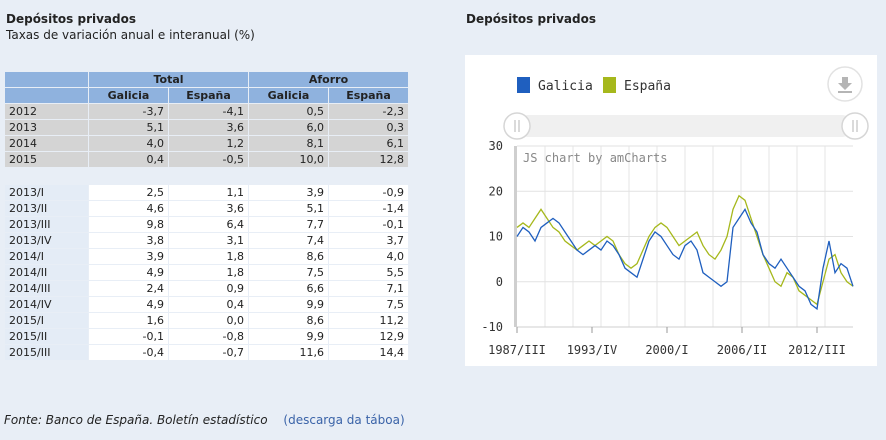 This screenshot has height=440, width=886. What do you see at coordinates (595, 158) in the screenshot?
I see `amcharts-watermark: JS chart by amCharts` at bounding box center [595, 158].